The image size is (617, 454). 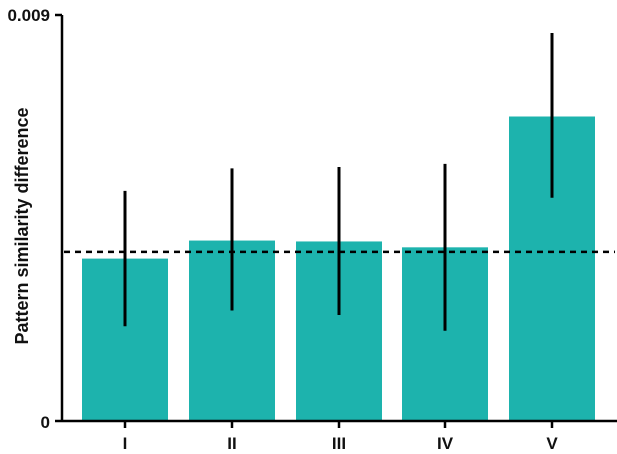 What do you see at coordinates (339, 443) in the screenshot?
I see `x-tick-label-iii: III` at bounding box center [339, 443].